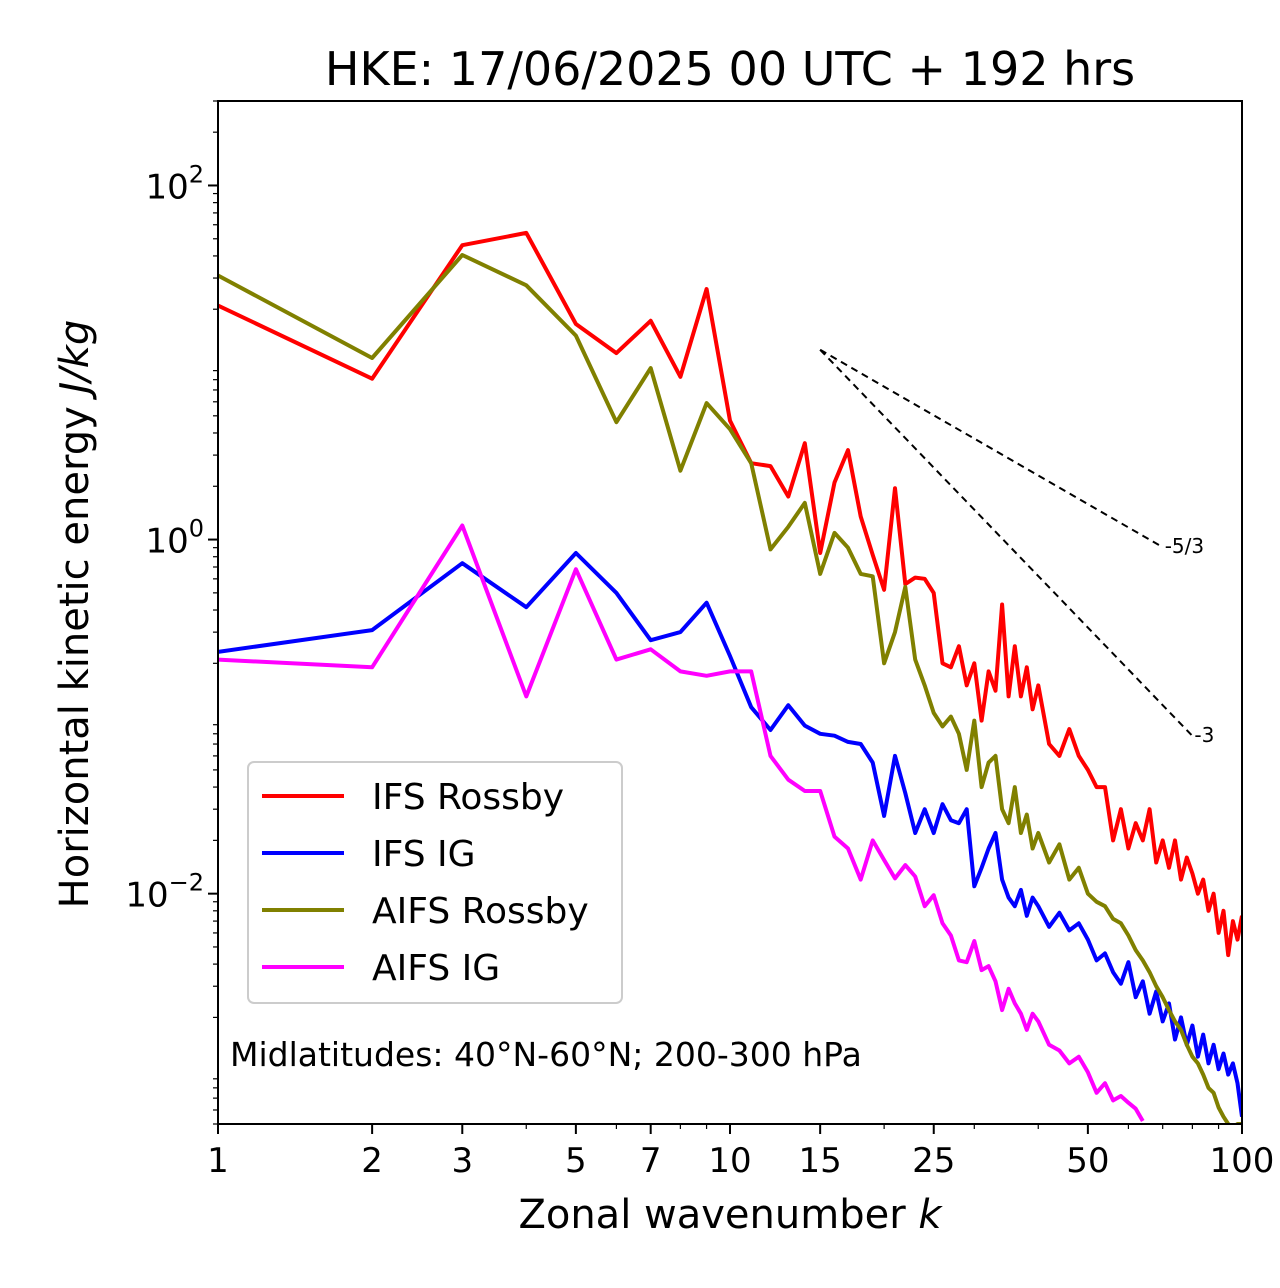 The height and width of the screenshot is (1288, 1280). Describe the element at coordinates (933, 1161) in the screenshot. I see `x-tick-label: 25` at that location.